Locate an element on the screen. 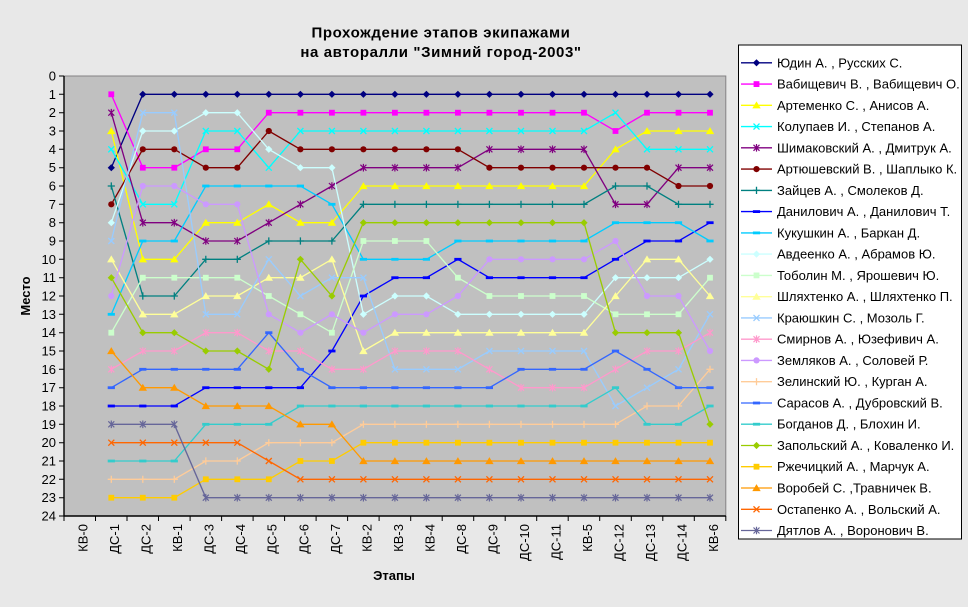 The width and height of the screenshot is (968, 607). svg-text: Ржечицкий А. , Марчук А. is located at coordinates (853, 466).